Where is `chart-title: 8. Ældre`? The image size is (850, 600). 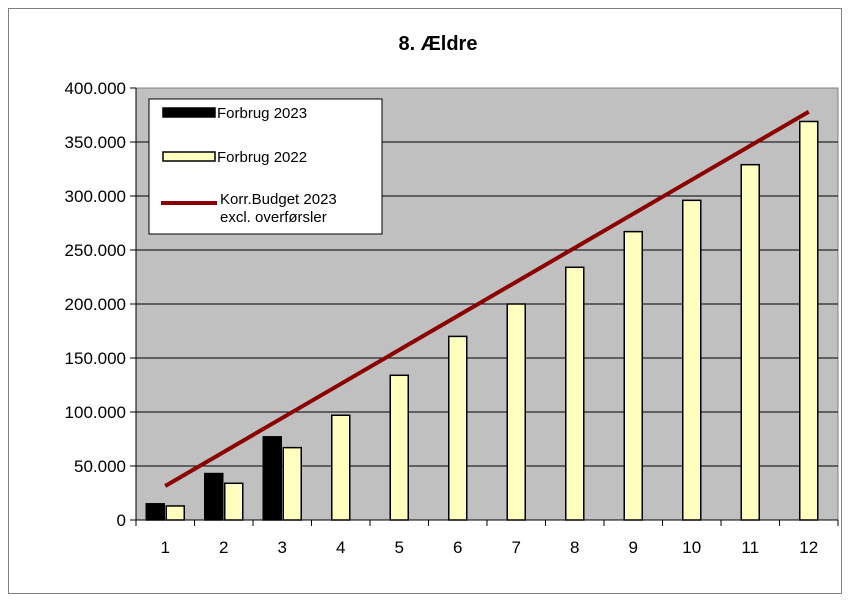 chart-title: 8. Ældre is located at coordinates (438, 44).